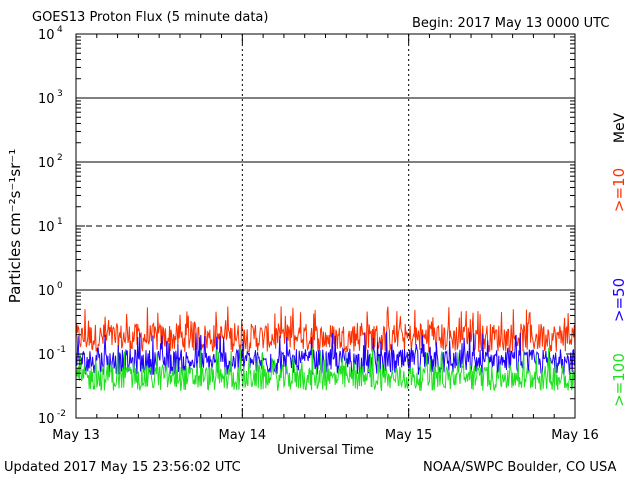 This screenshot has width=640, height=480. I want to click on y-tick-exponent: 4, so click(60, 30).